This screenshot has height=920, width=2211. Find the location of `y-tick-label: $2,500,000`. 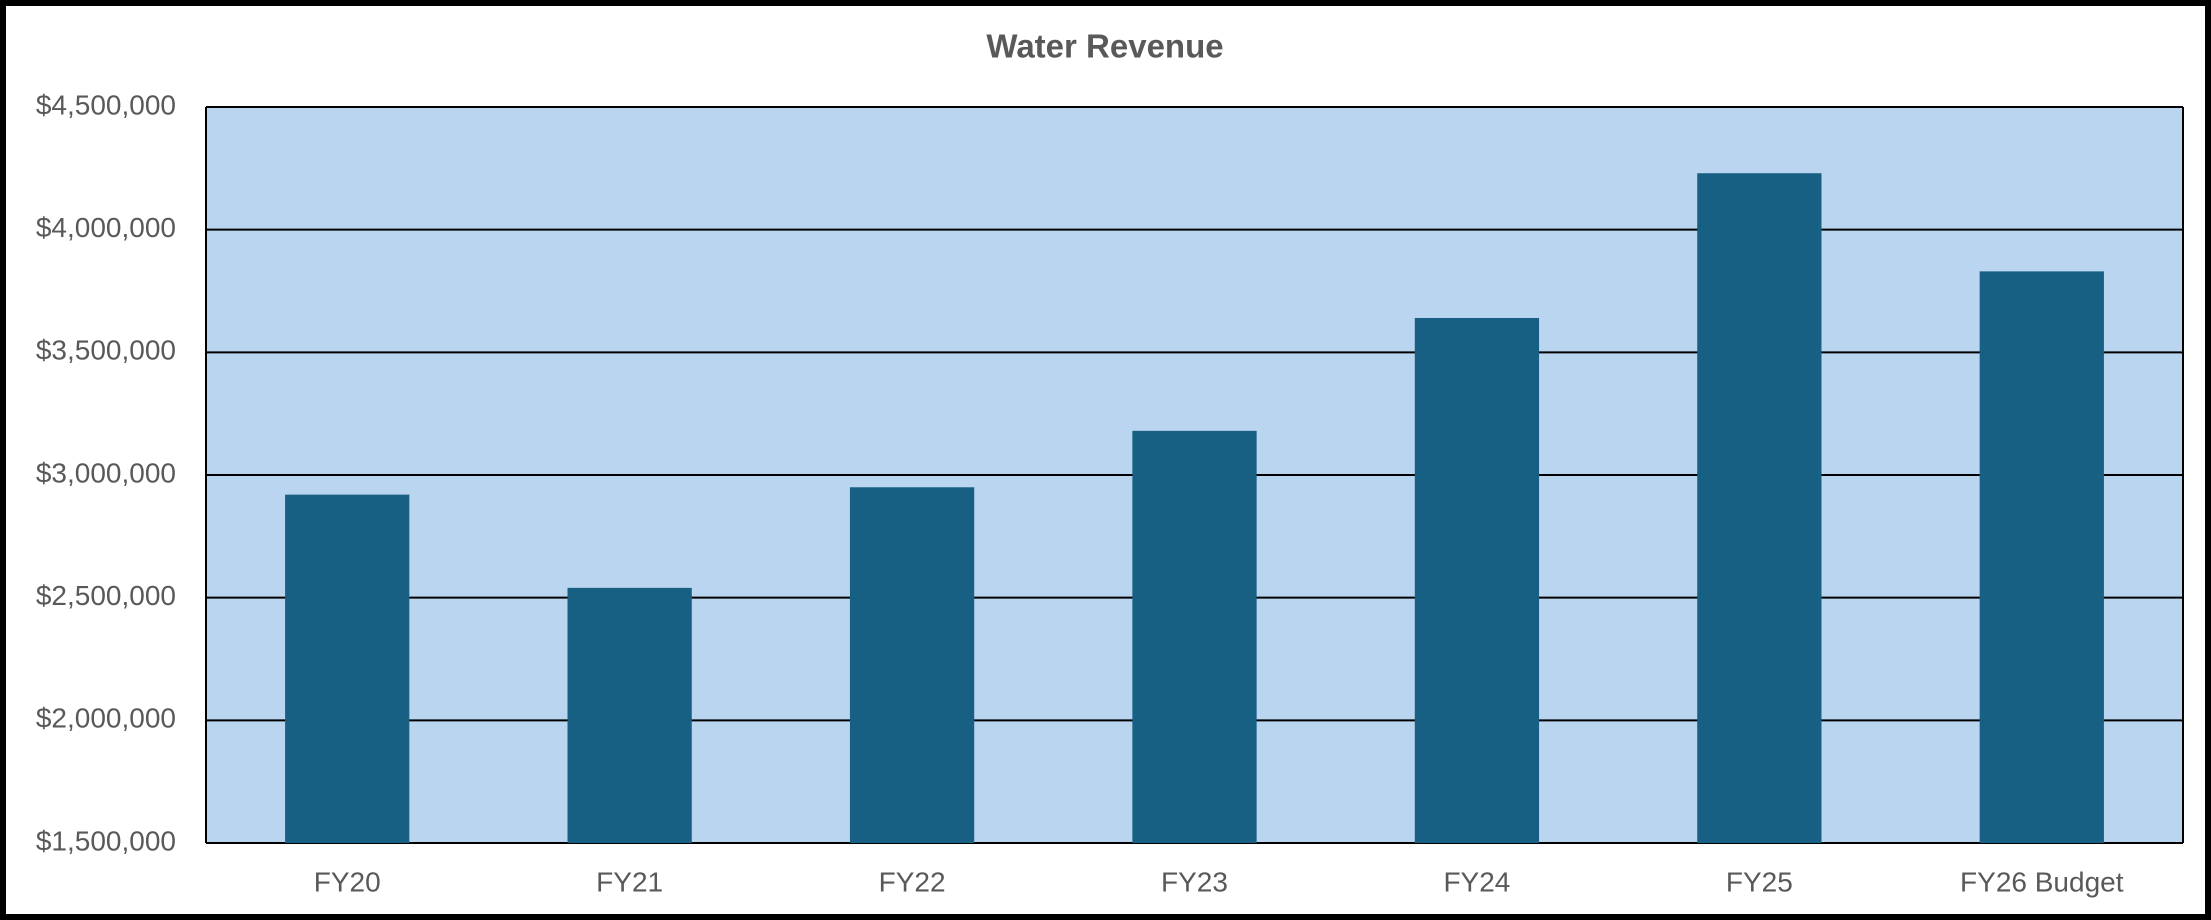

y-tick-label: $2,500,000 is located at coordinates (106, 595).